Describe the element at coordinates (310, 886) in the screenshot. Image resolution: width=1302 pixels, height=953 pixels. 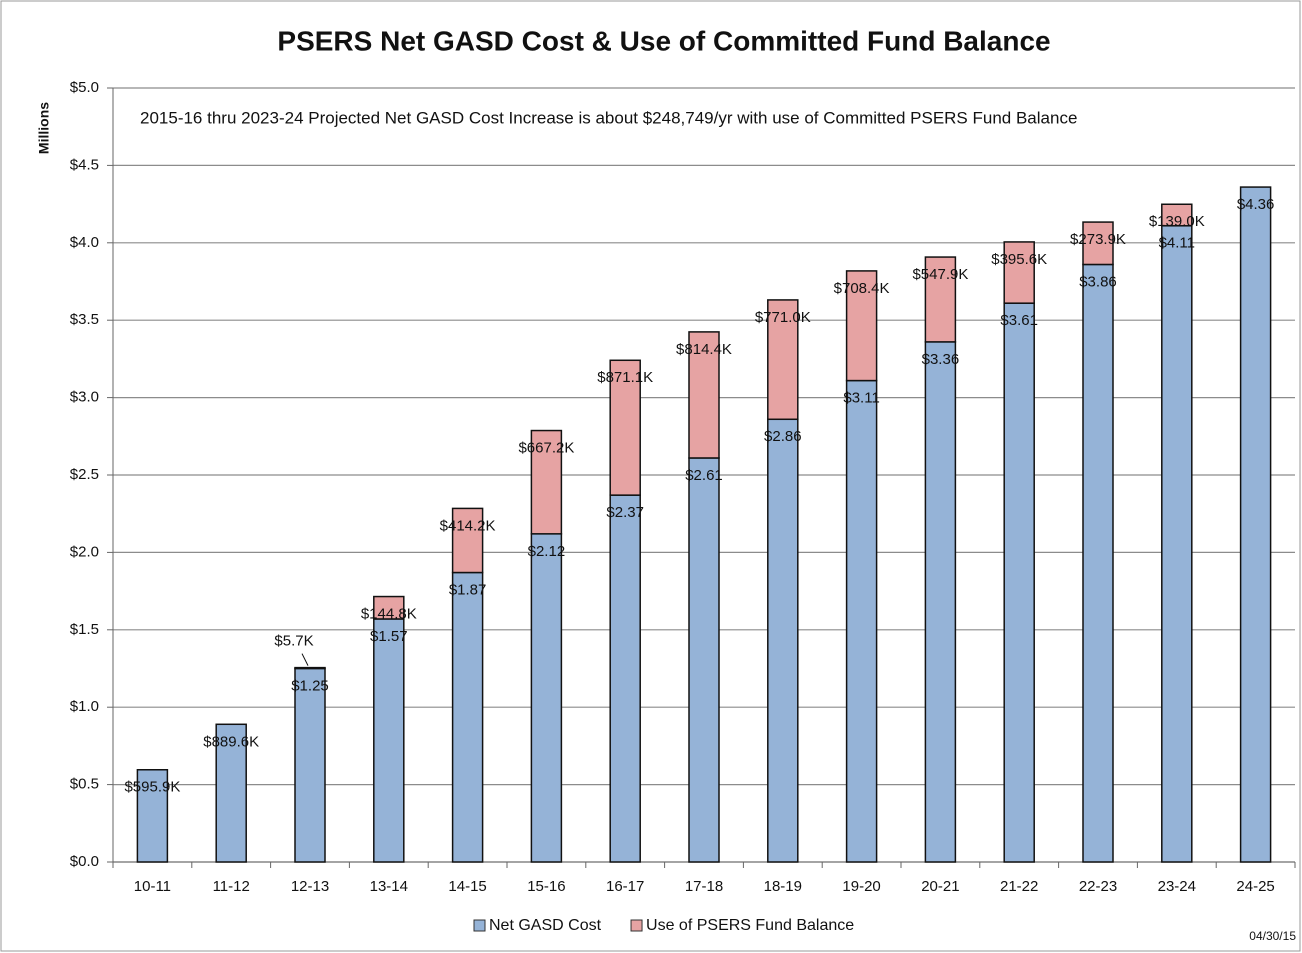
I see `x-tick-label: 12-13` at that location.